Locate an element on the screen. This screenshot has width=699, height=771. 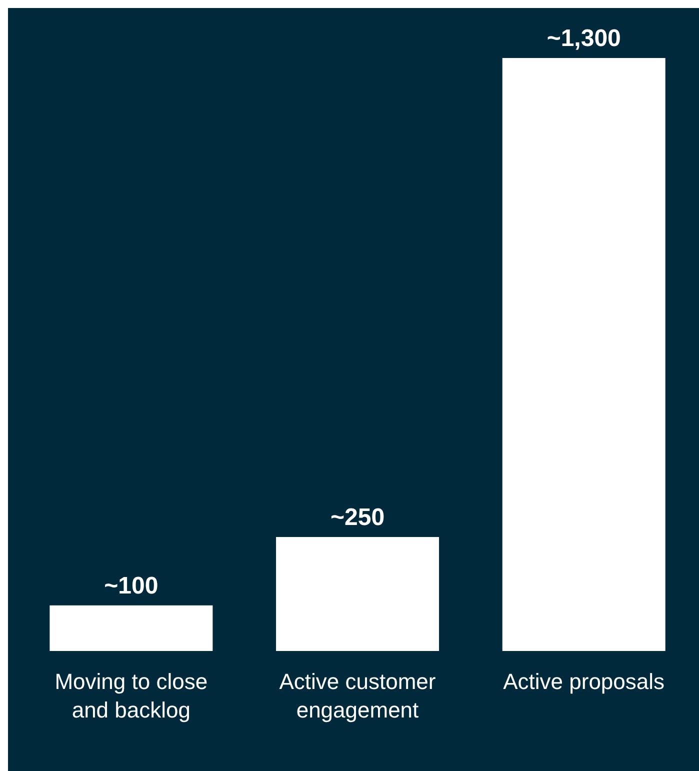
data-label: ~100 is located at coordinates (131, 586).